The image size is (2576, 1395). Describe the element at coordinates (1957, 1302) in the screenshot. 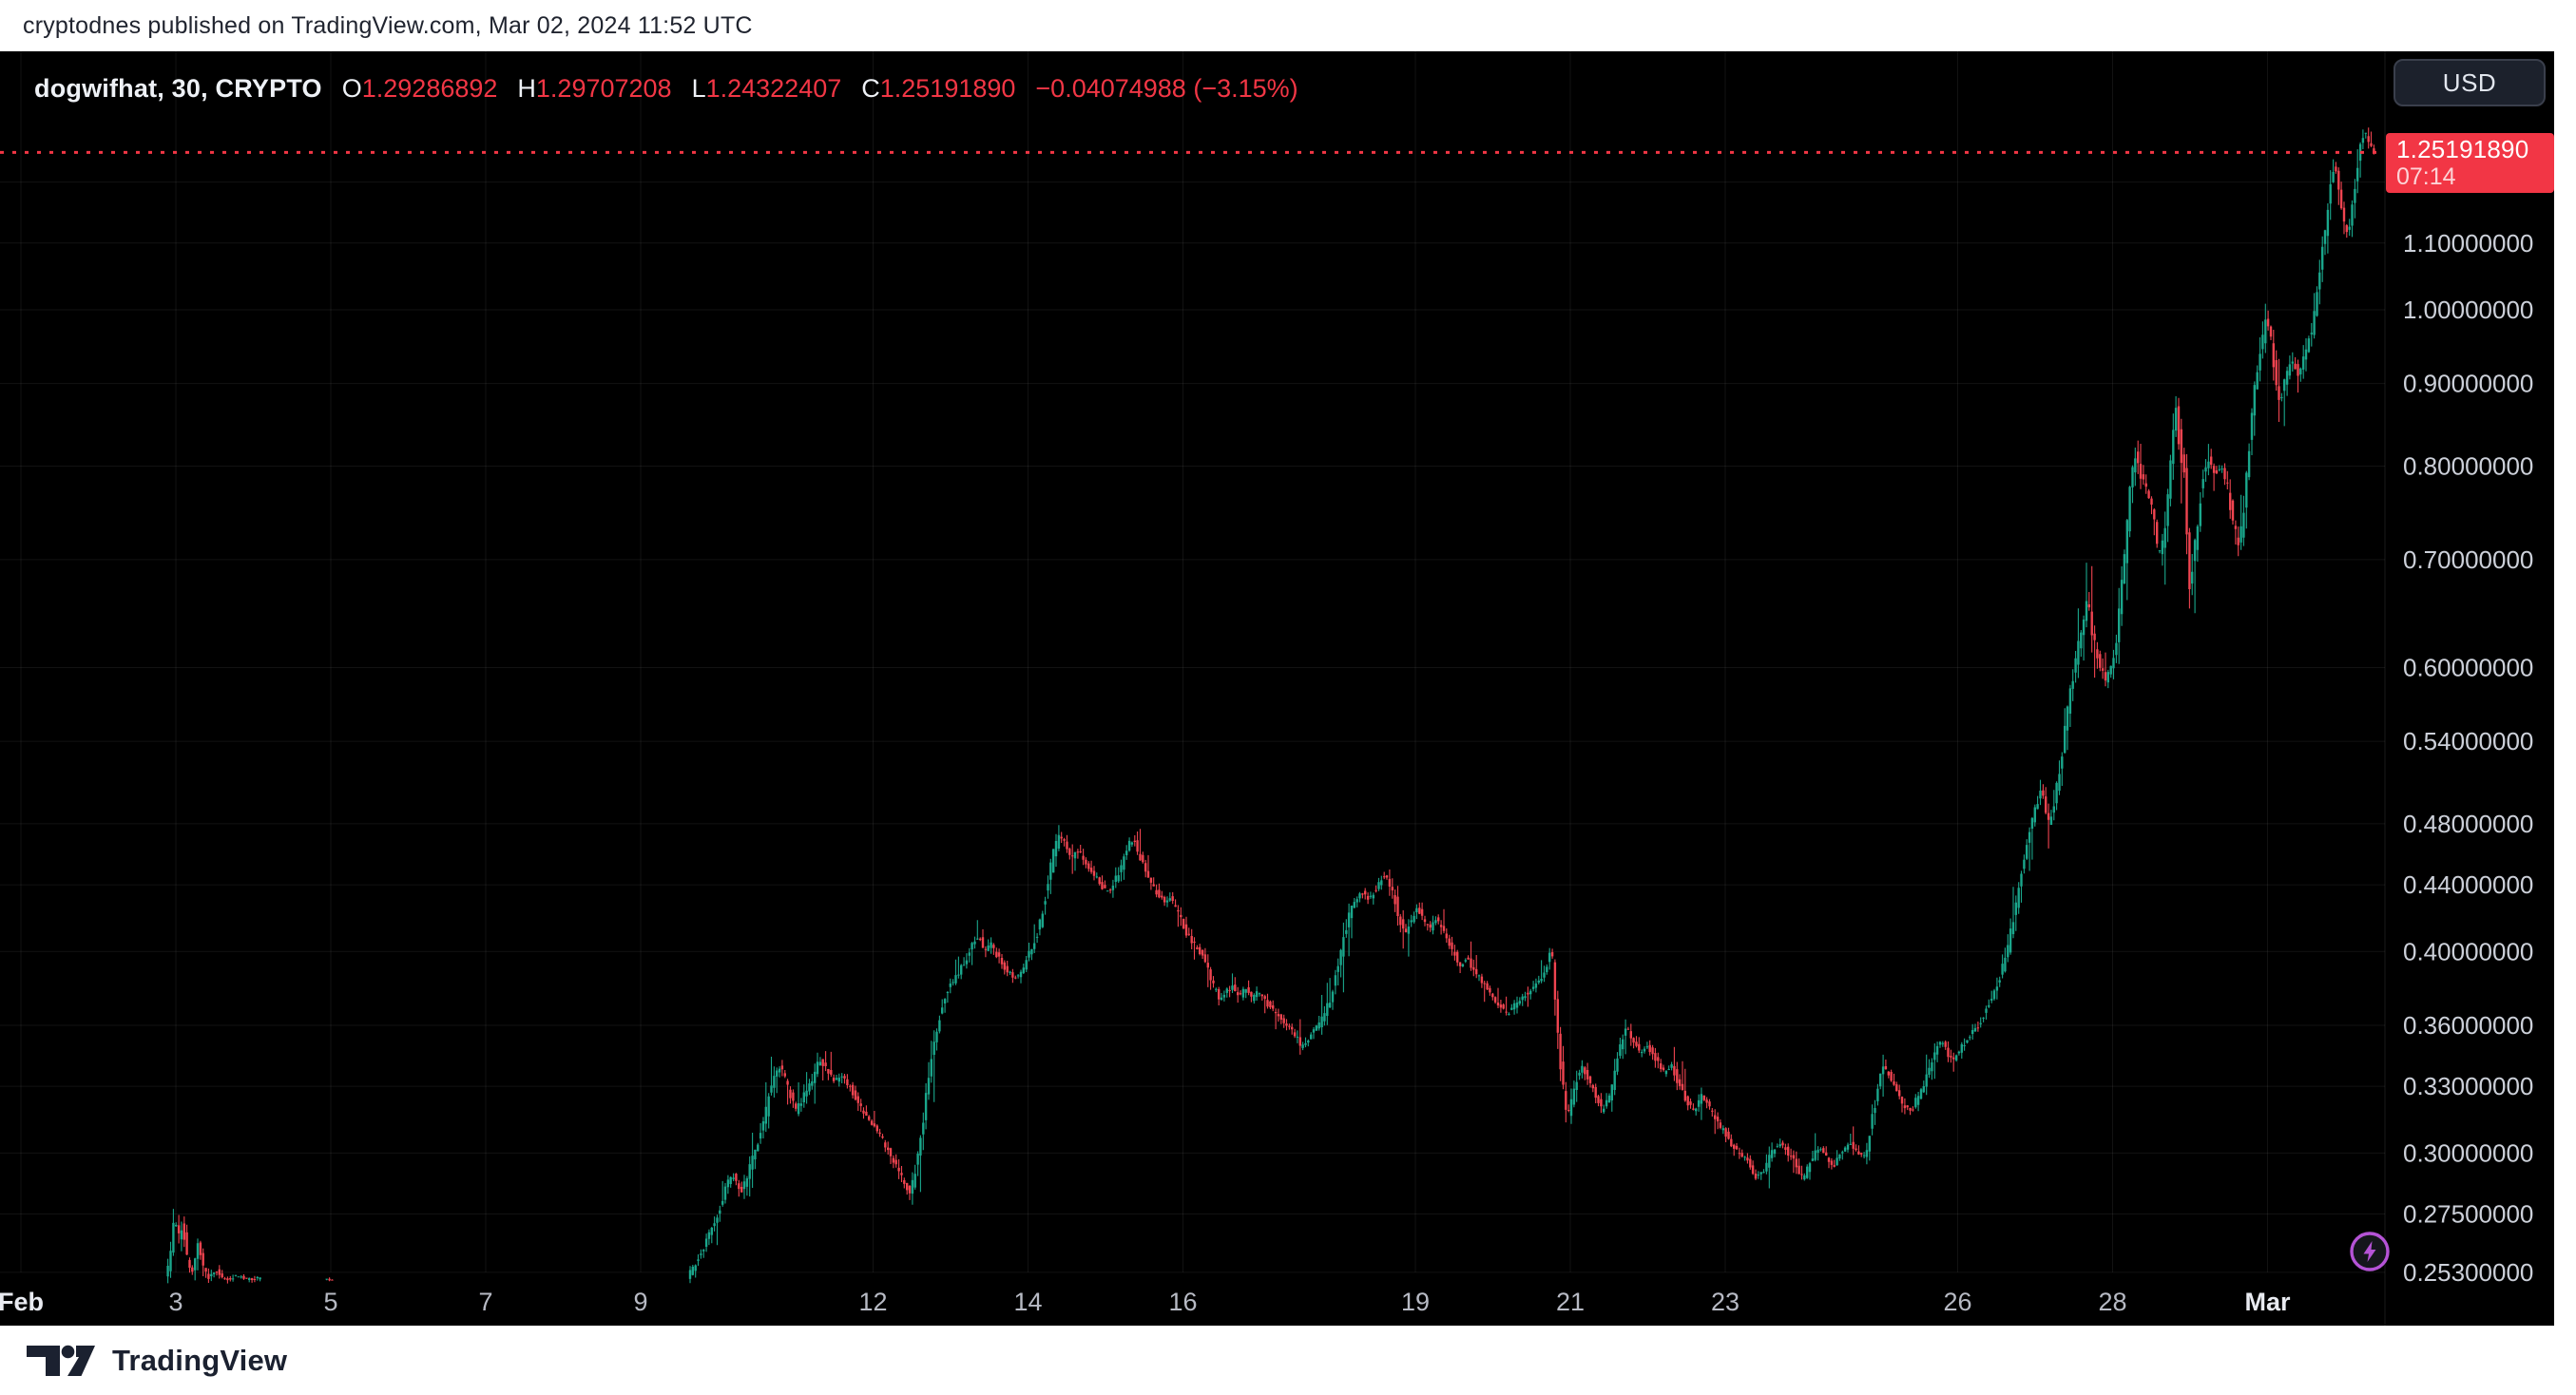

I see `time-tick-label: 26` at that location.